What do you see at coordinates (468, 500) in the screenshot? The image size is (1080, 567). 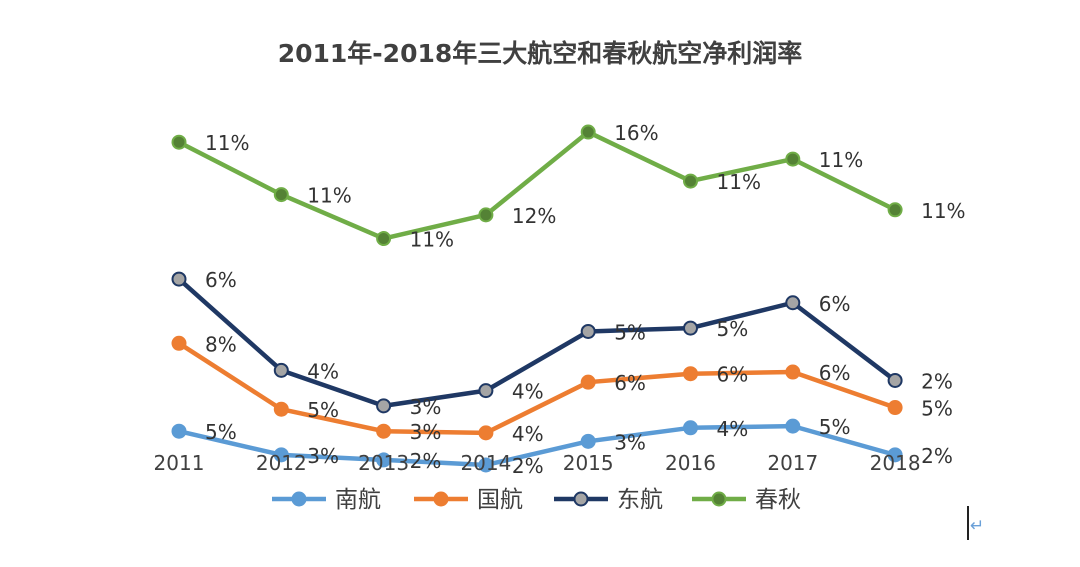 I see `legend-item: 国航` at bounding box center [468, 500].